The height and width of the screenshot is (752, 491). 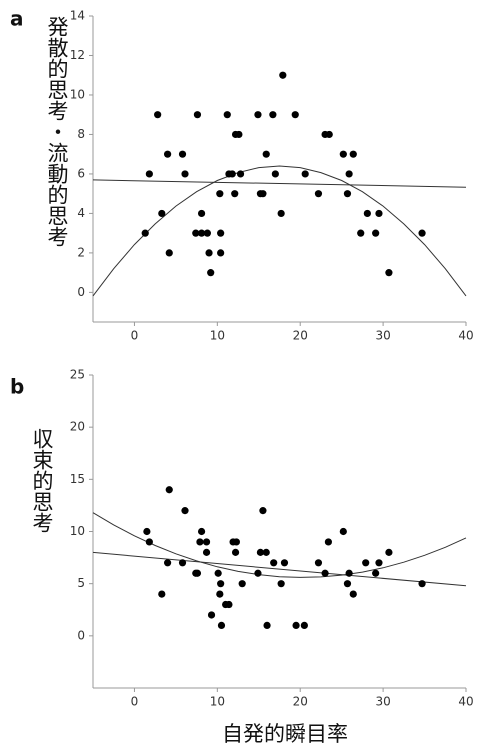 What do you see at coordinates (57, 131) in the screenshot?
I see `y-axis-title: 発散的思考・流動的思考` at bounding box center [57, 131].